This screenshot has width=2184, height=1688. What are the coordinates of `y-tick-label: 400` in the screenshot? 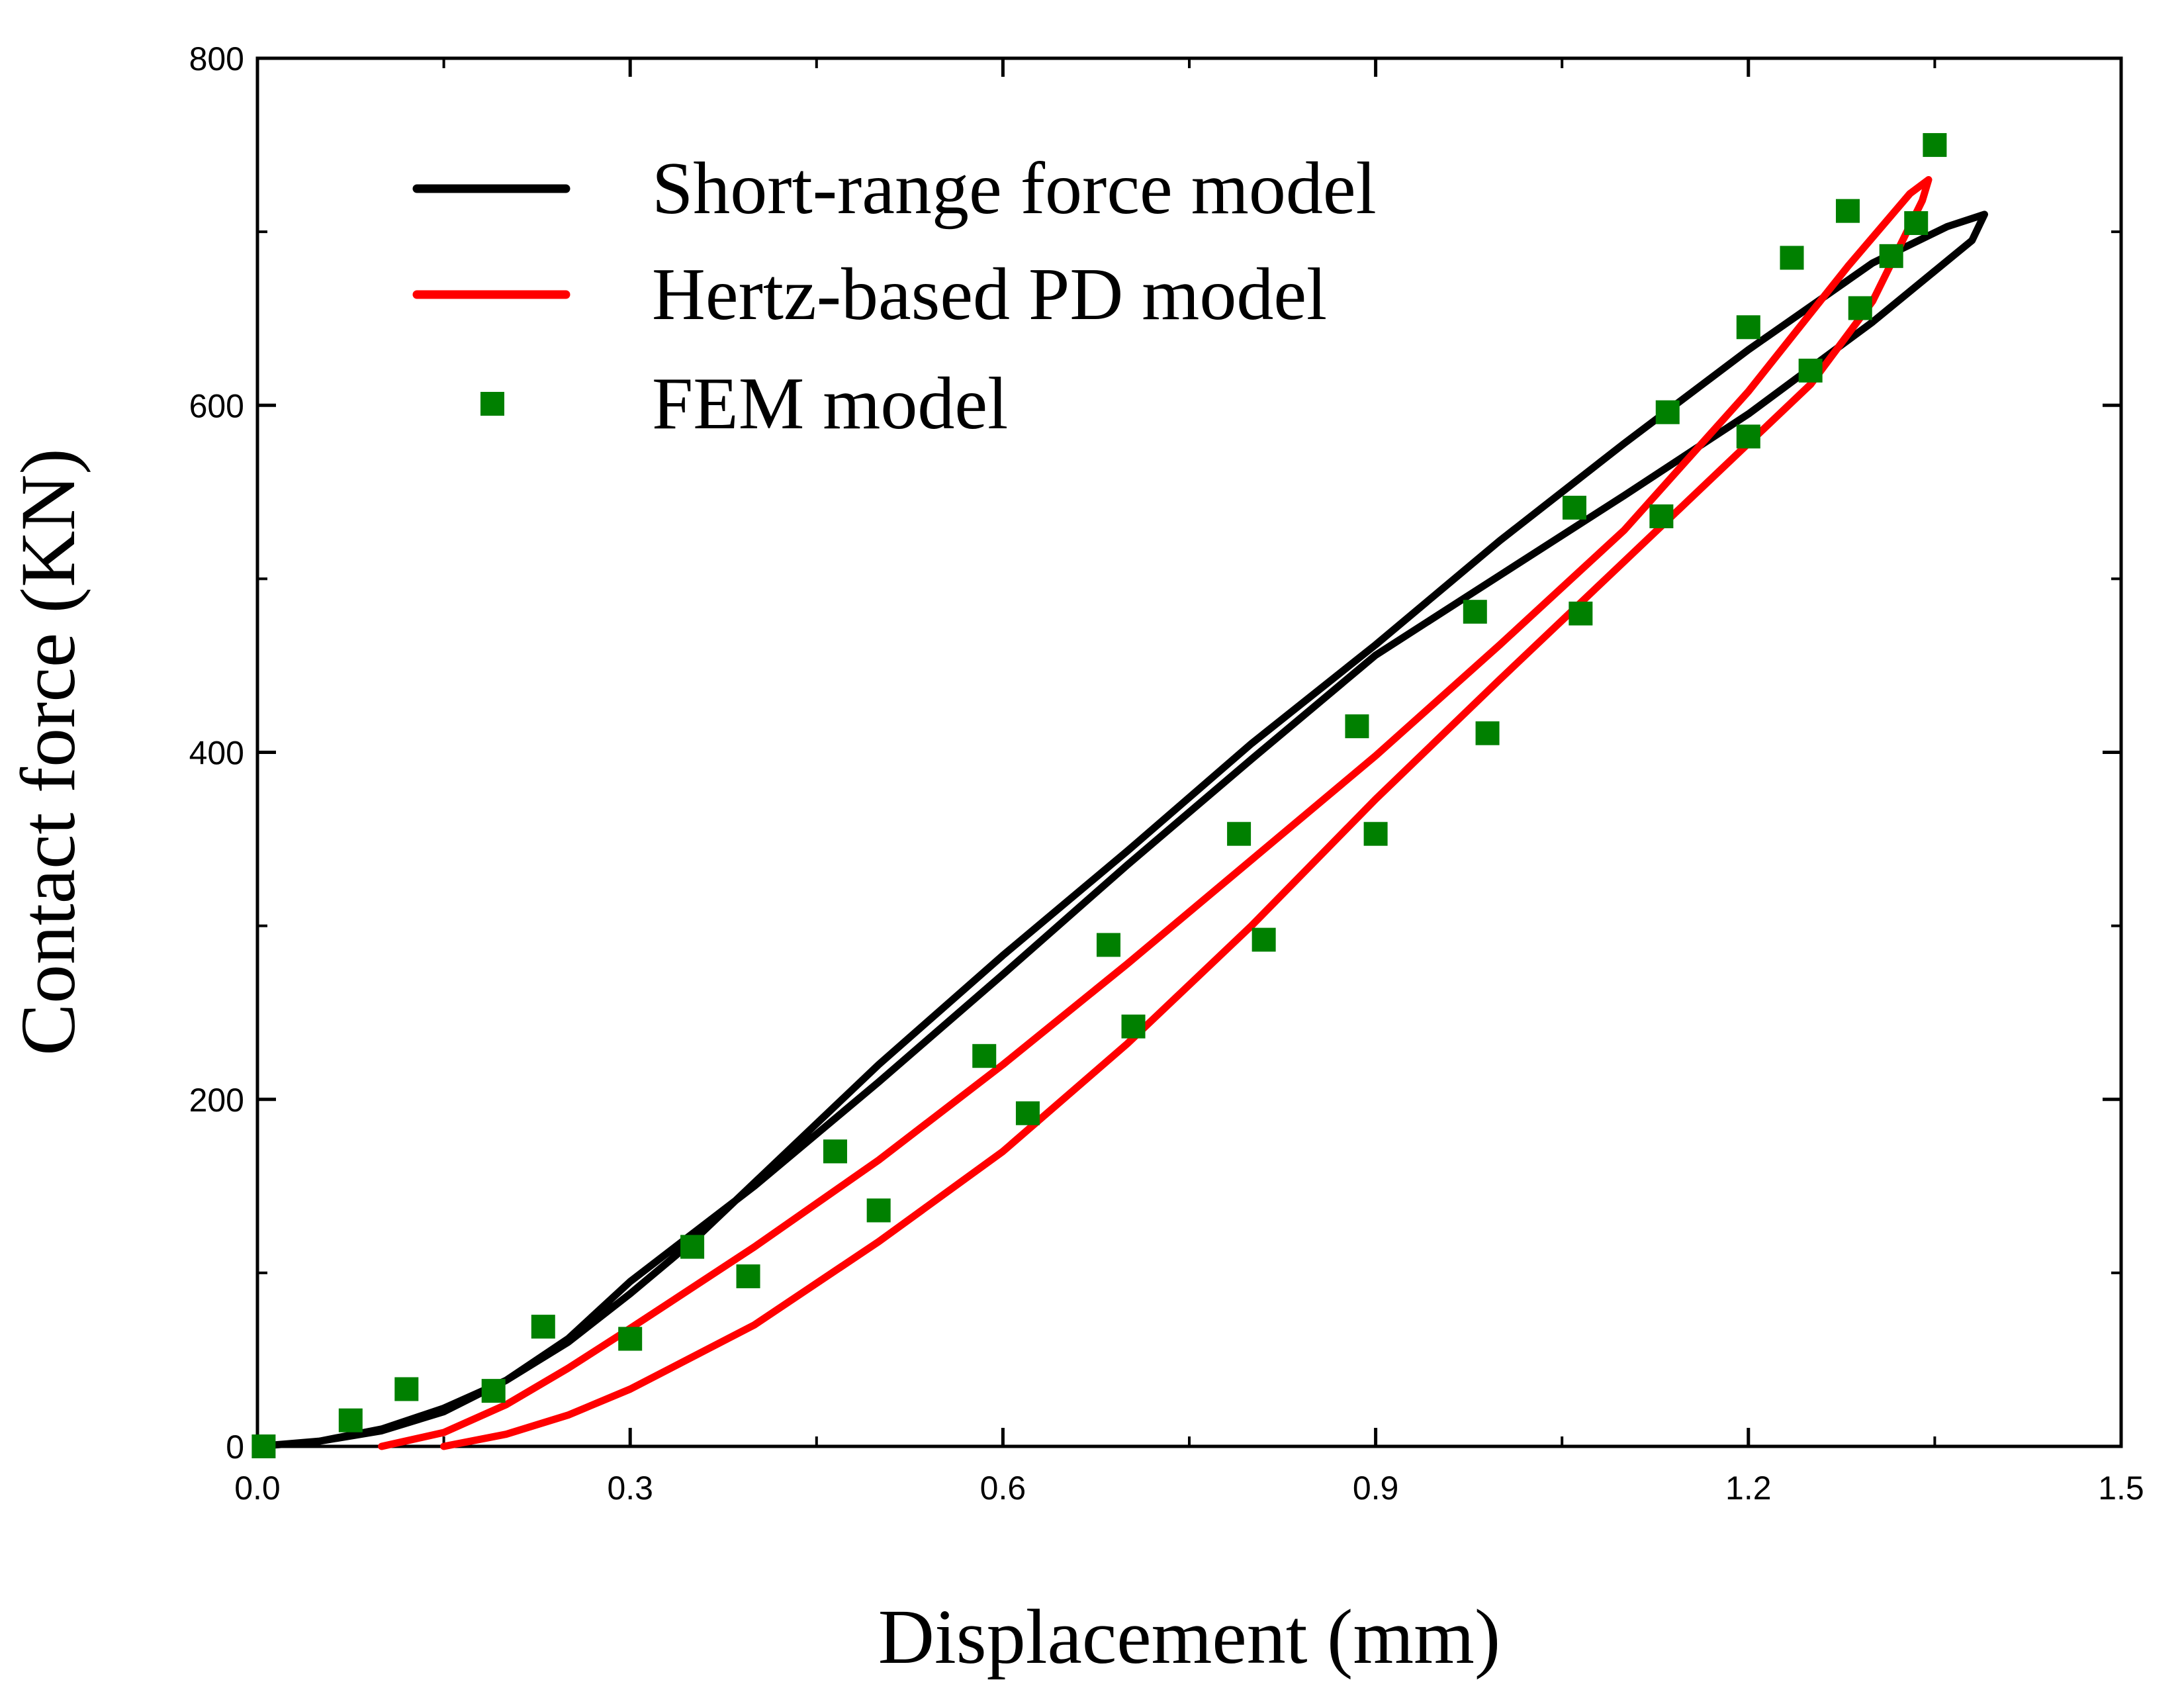 It's located at (216, 753).